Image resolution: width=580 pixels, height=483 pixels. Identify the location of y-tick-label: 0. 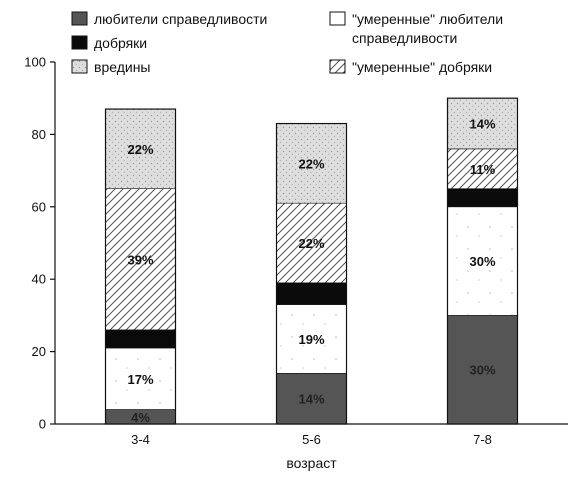
(42, 424).